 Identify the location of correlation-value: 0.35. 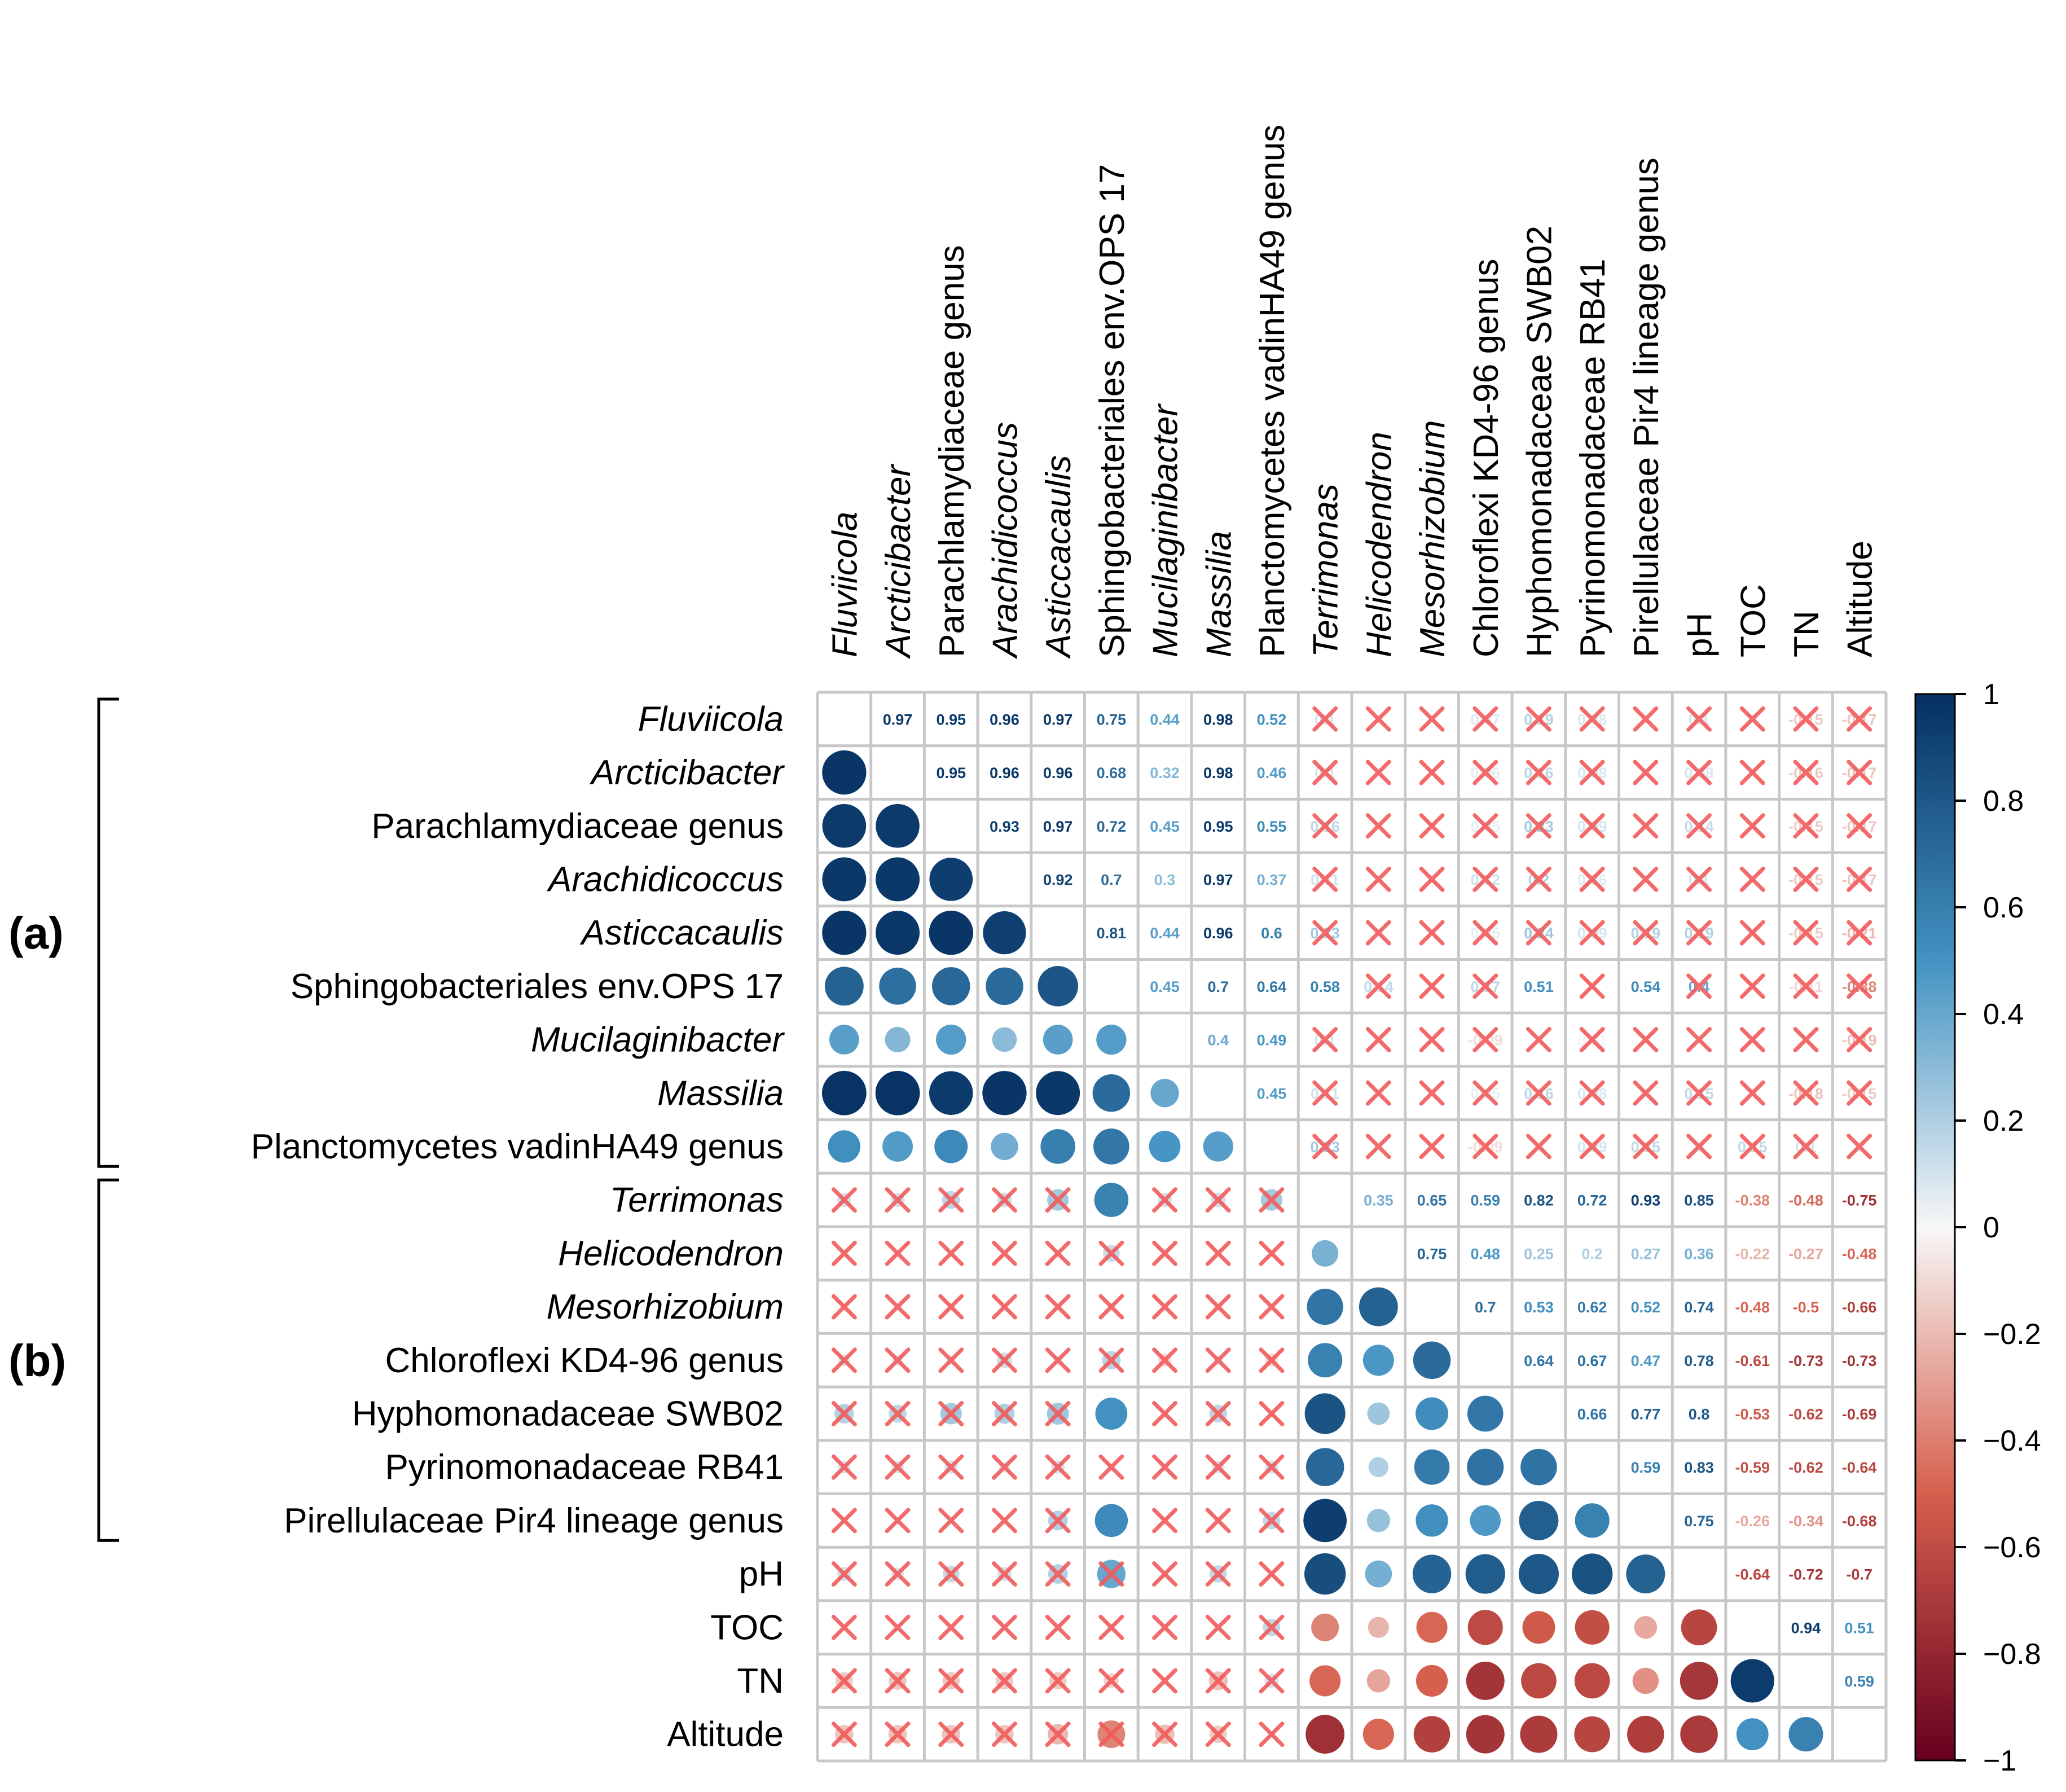
(1379, 1200).